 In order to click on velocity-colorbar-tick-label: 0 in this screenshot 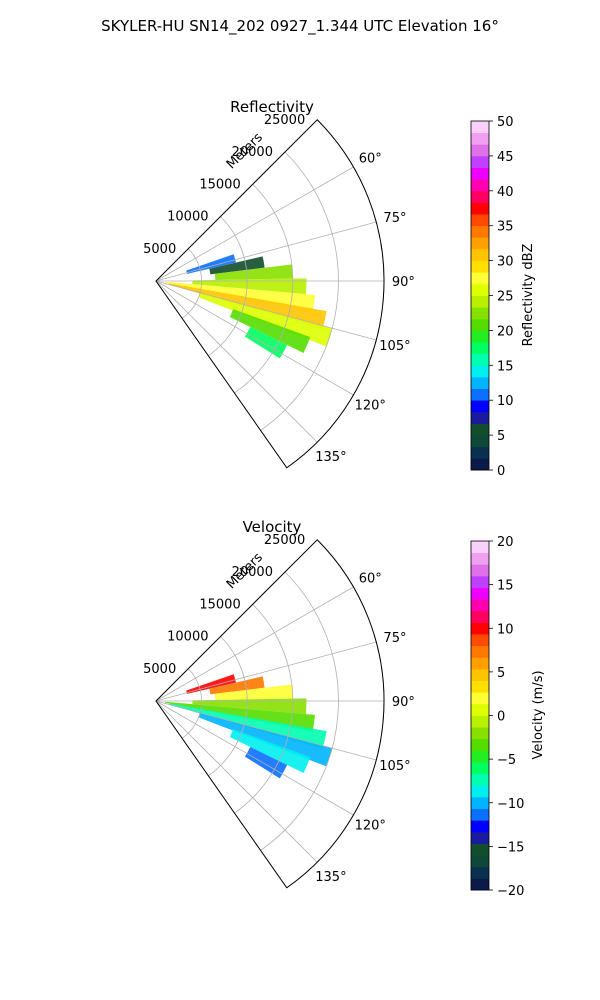, I will do `click(501, 717)`.